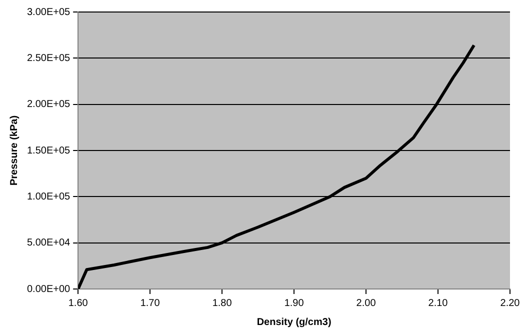 The width and height of the screenshot is (528, 336). I want to click on x-axis-title: Density (g/cm3), so click(294, 322).